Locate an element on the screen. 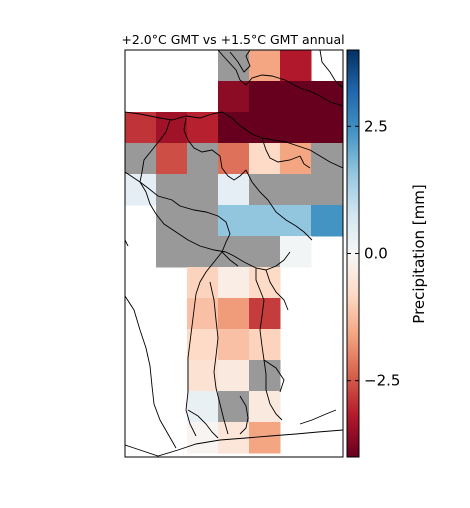 The image size is (470, 508). colorbar-tick-label: 0.0 is located at coordinates (376, 254).